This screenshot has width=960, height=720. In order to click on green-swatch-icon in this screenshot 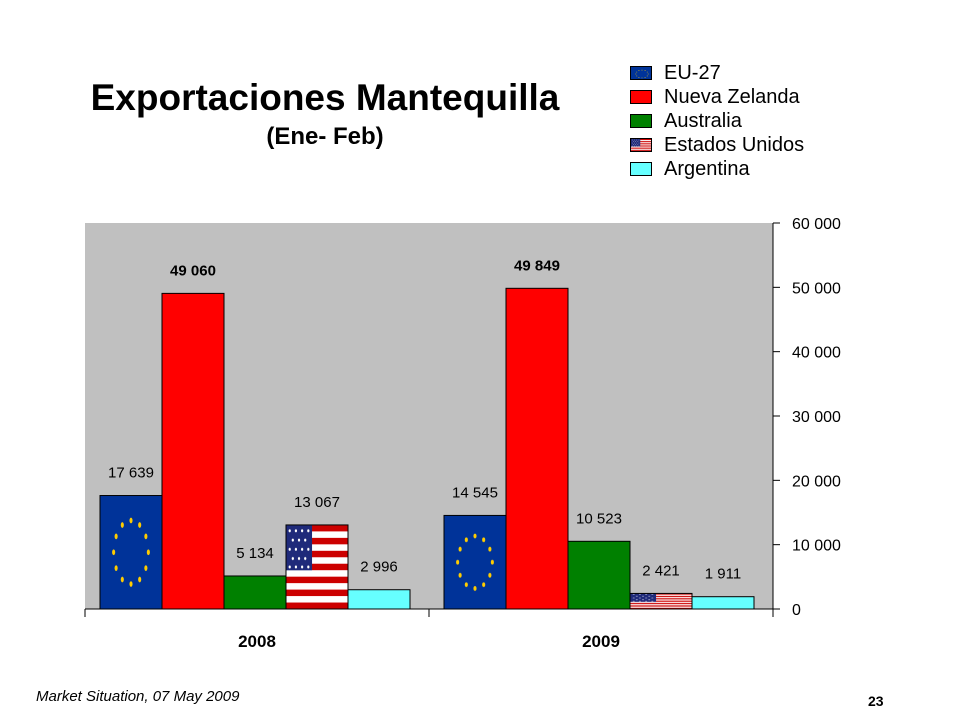, I will do `click(641, 121)`.